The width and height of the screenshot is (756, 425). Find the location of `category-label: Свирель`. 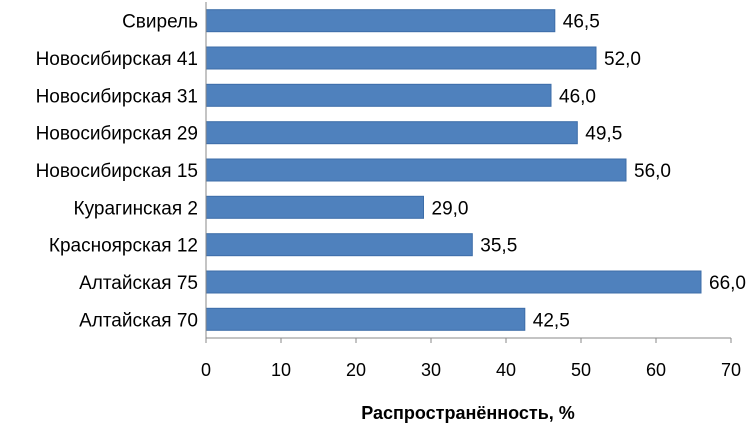

category-label: Свирель is located at coordinates (160, 22).